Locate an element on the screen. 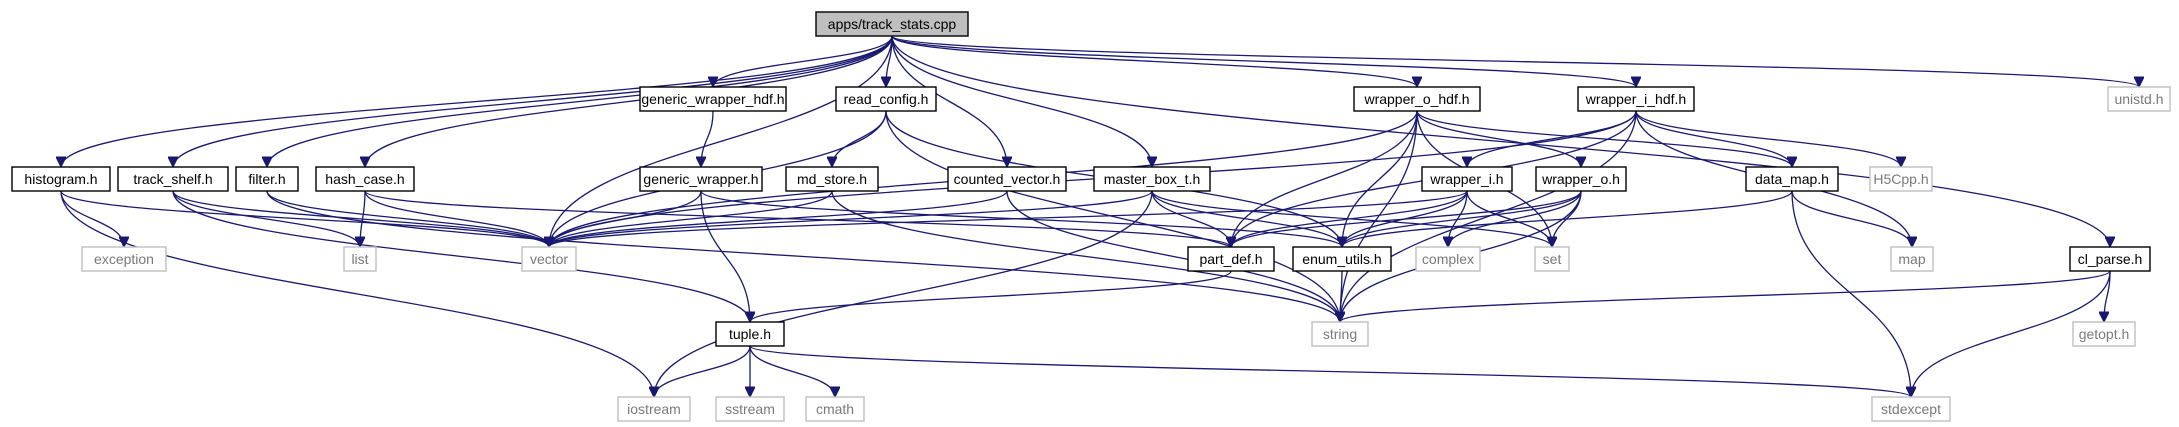 Image resolution: width=2179 pixels, height=427 pixels. edge-wrapper_o_hdf-to-wrapper_o is located at coordinates (1498, 139).